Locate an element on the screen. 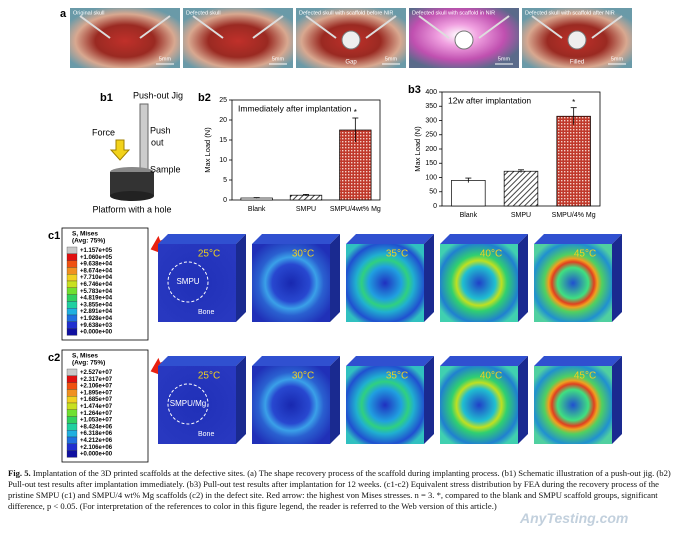 The height and width of the screenshot is (540, 680). out-label: out is located at coordinates (157, 142).